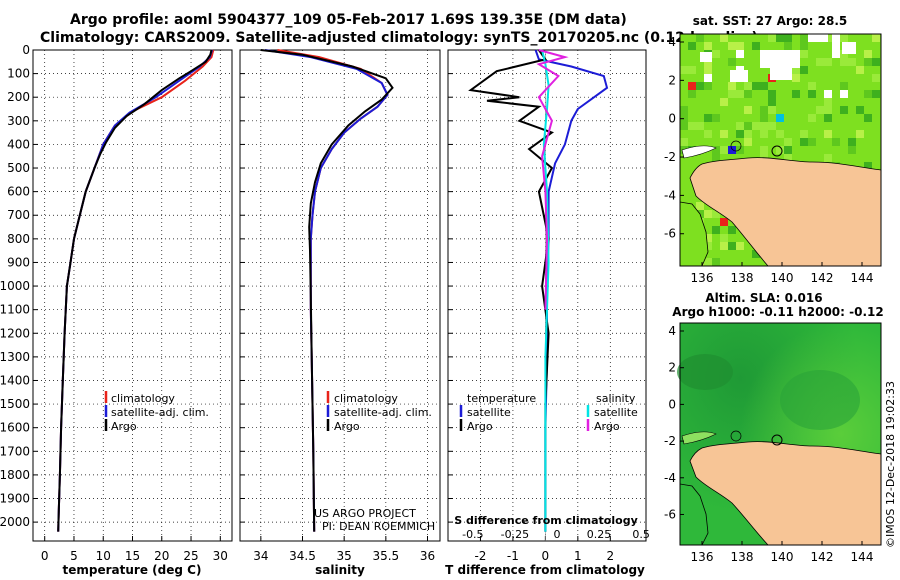 The width and height of the screenshot is (900, 580). I want to click on credit-line-2: PI: DEAN ROEMMICH, so click(378, 526).